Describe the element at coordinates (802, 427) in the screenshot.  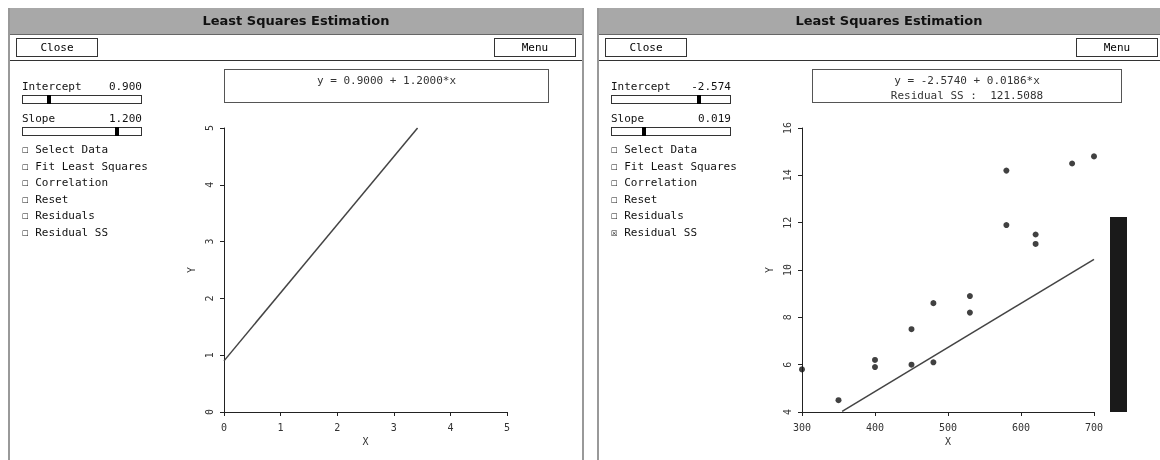
I see `x-tick-label: 300` at that location.